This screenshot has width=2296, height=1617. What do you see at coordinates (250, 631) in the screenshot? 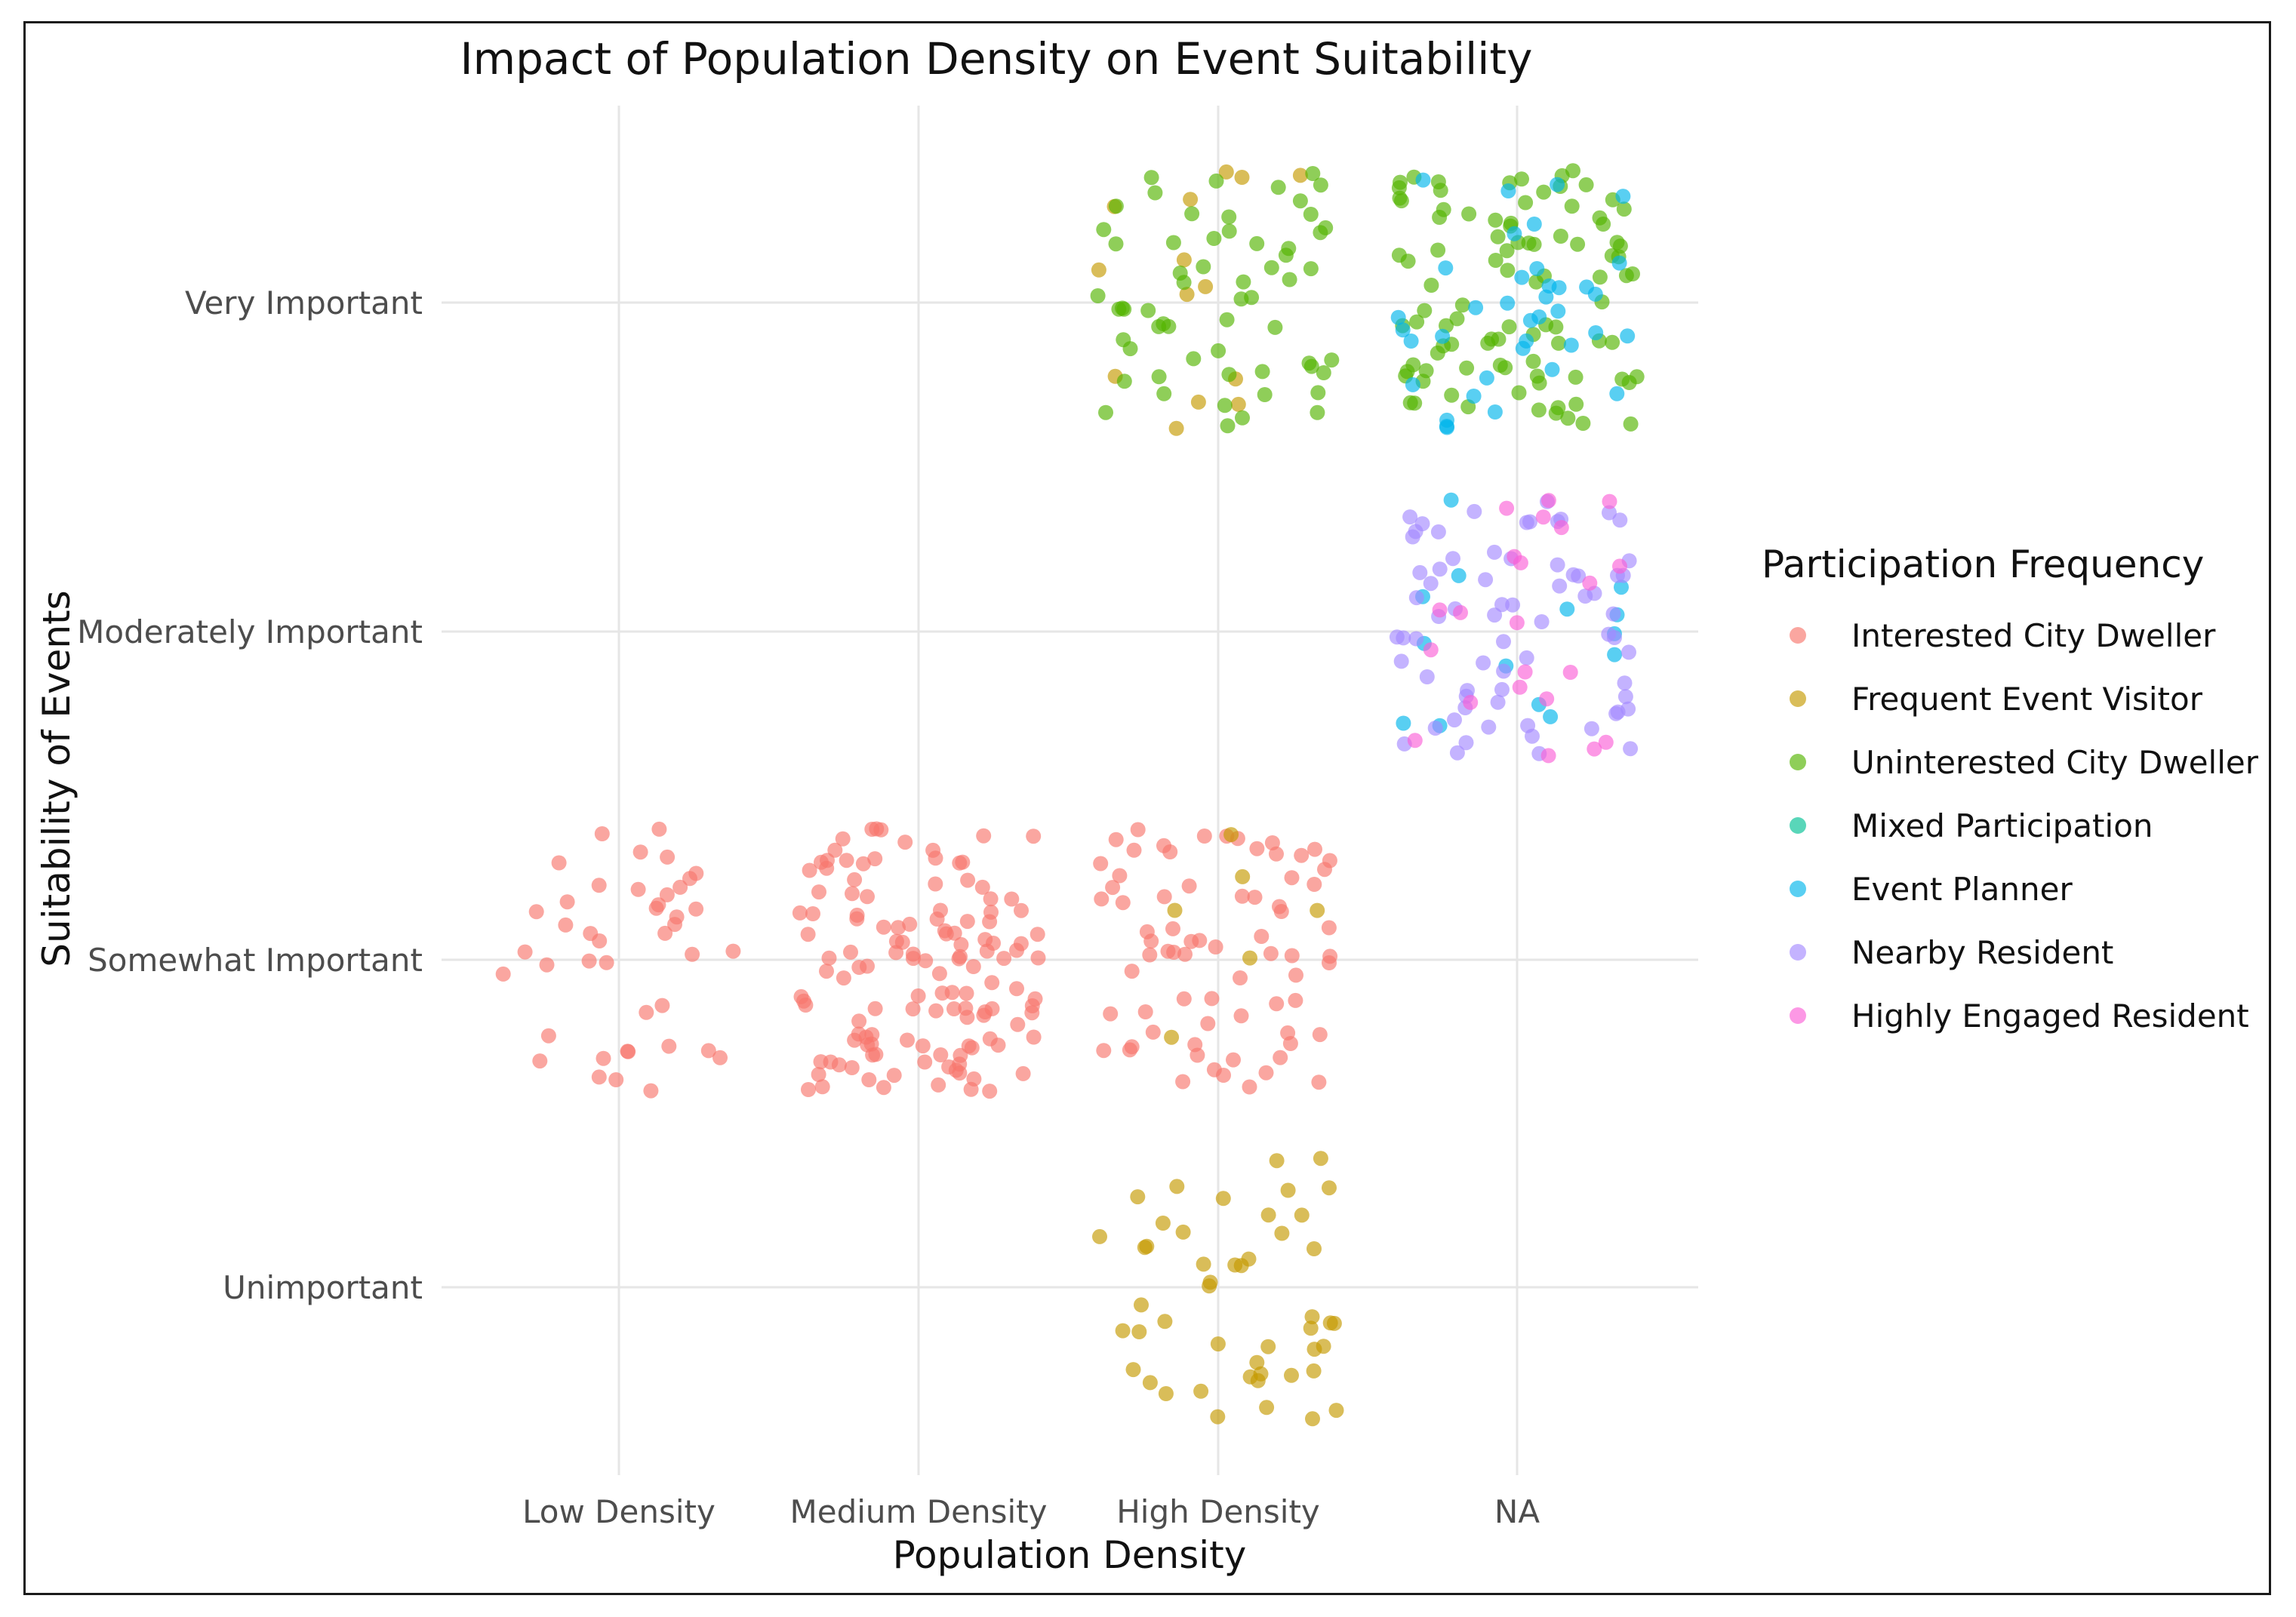
I see `y-tick-moderately-important: Moderately Important` at bounding box center [250, 631].